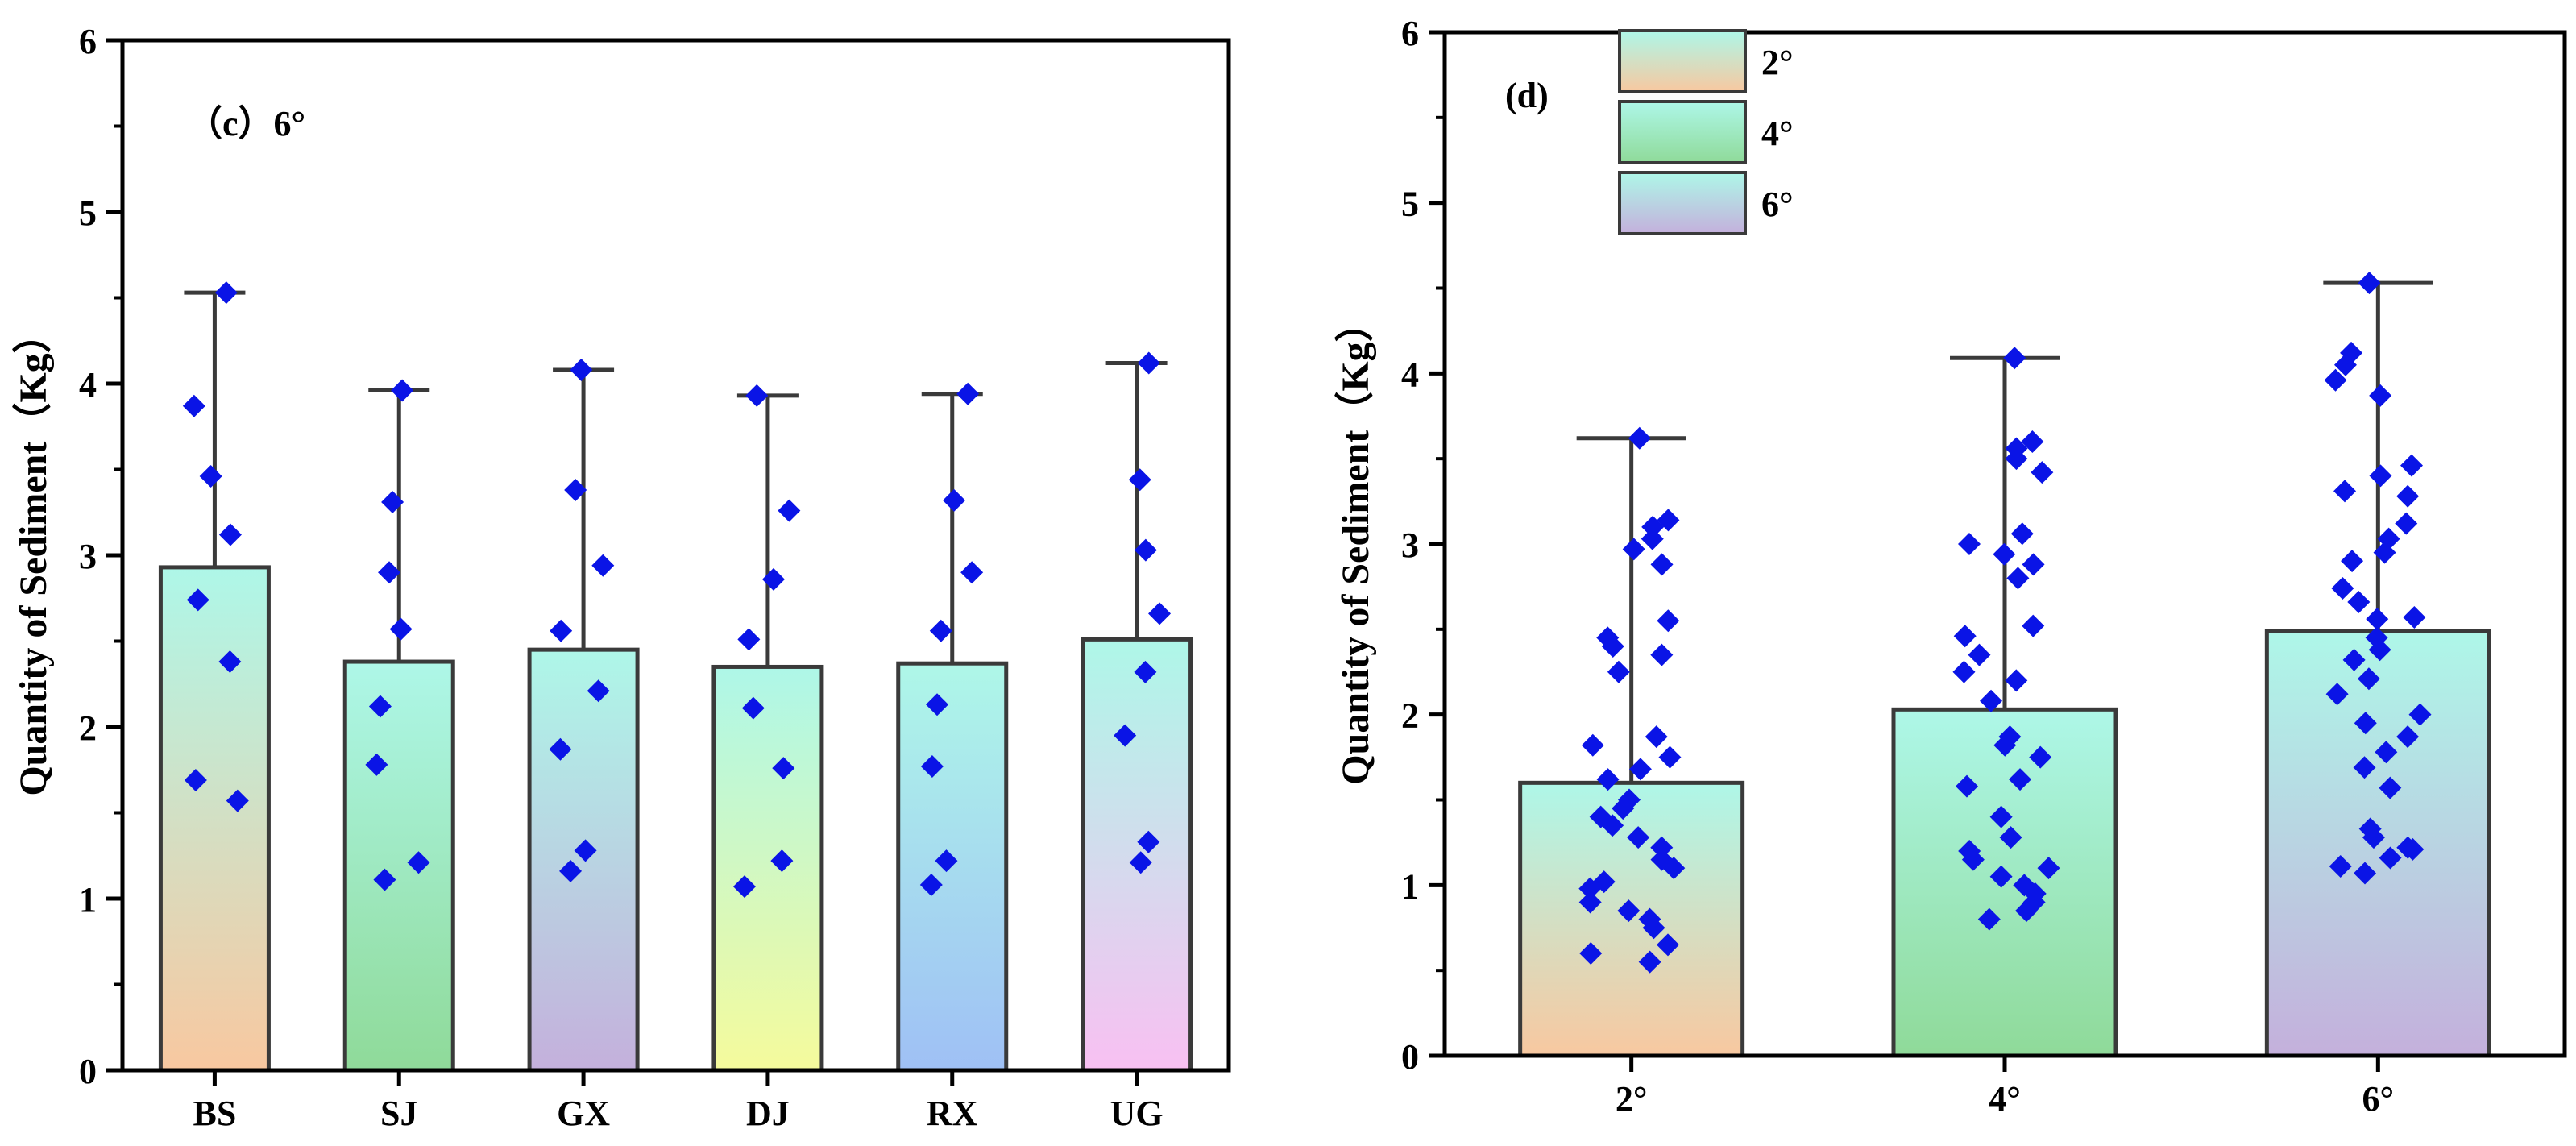  What do you see at coordinates (1410, 33) in the screenshot?
I see `y-tick-label: 6` at bounding box center [1410, 33].